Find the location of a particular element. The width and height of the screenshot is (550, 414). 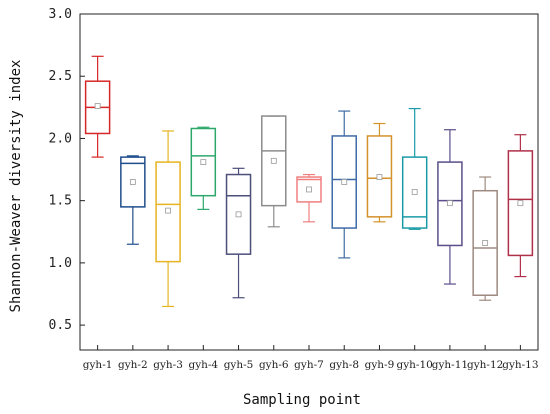

x-tick-label: gyh-4 is located at coordinates (203, 365).